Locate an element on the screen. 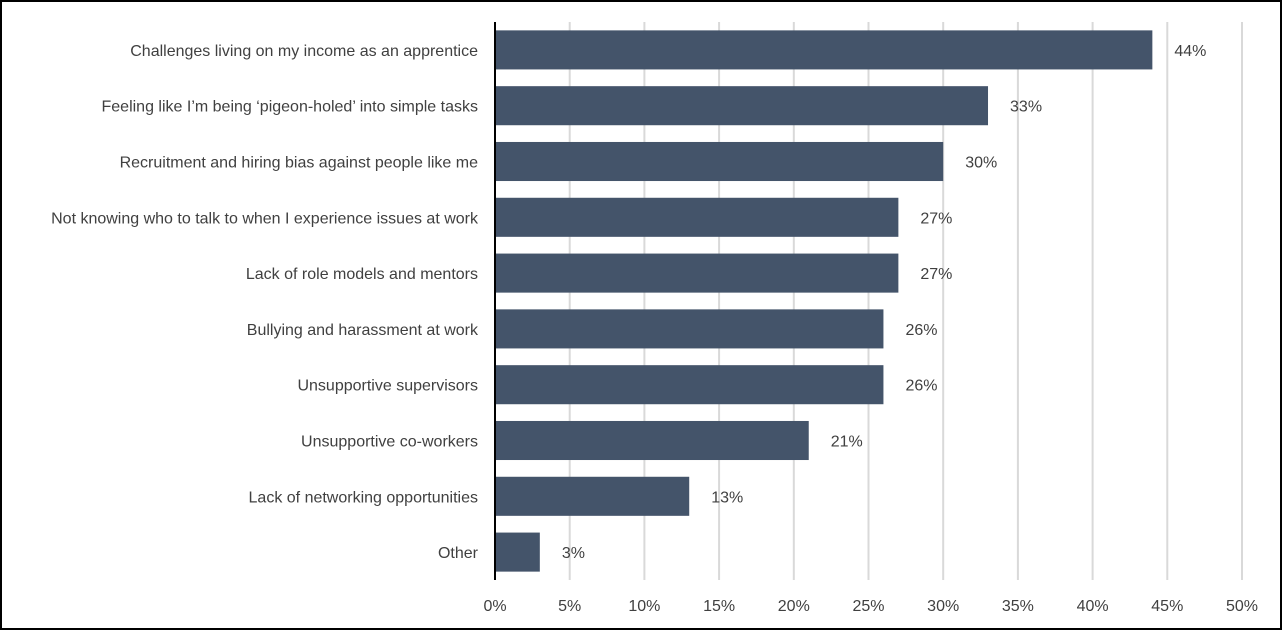 The width and height of the screenshot is (1282, 630). data-label: 44% is located at coordinates (1190, 51).